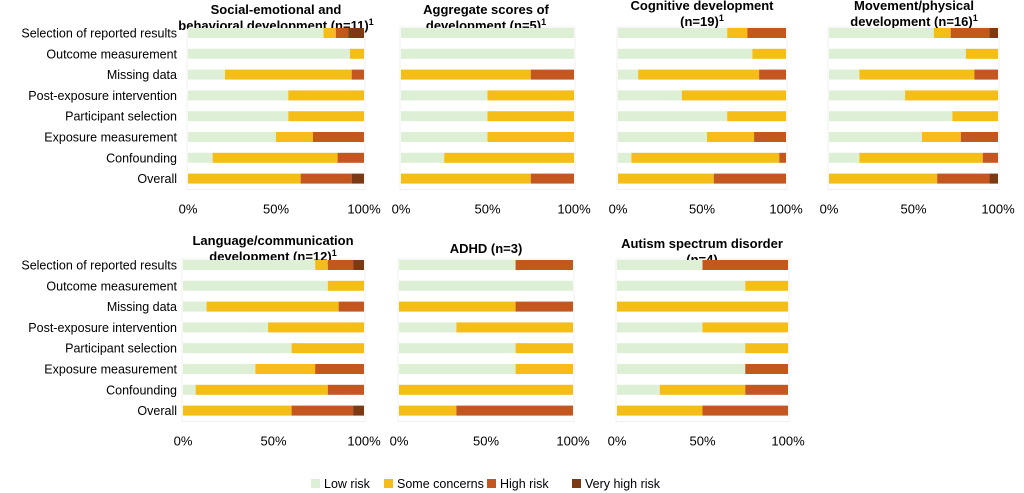  Describe the element at coordinates (702, 6) in the screenshot. I see `panel-title-line: Cognitive development` at that location.